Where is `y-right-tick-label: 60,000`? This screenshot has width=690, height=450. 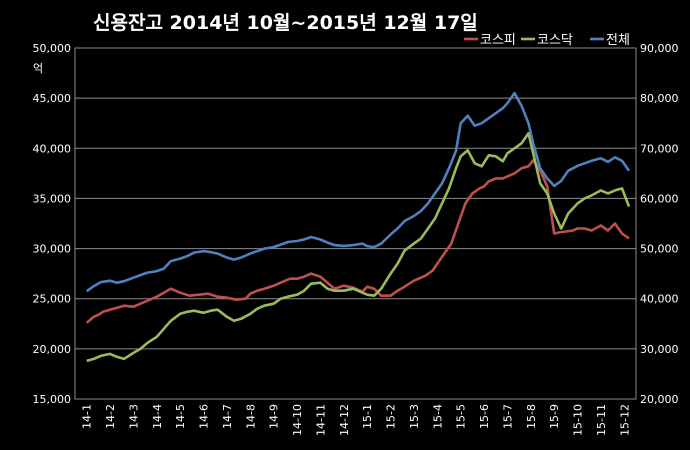 y-right-tick-label: 60,000 is located at coordinates (659, 198).